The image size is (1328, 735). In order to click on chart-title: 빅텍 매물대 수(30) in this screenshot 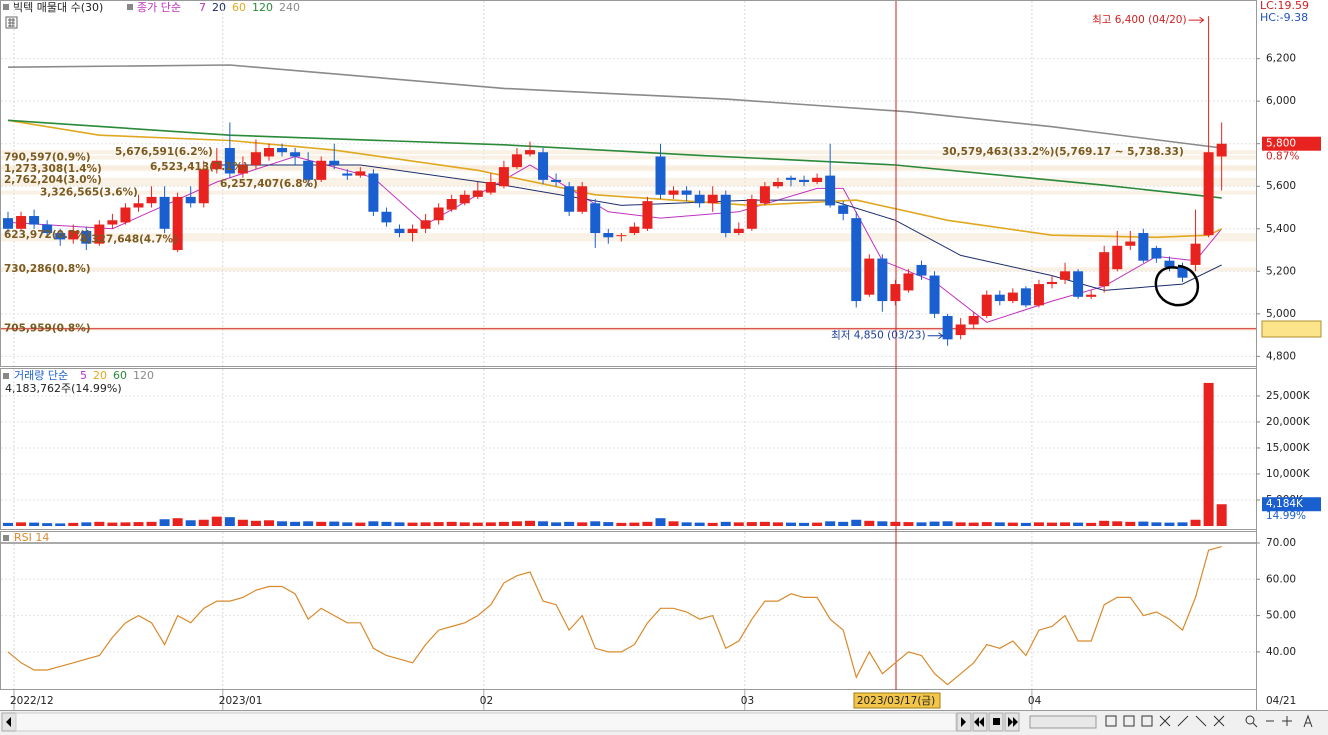, I will do `click(58, 7)`.